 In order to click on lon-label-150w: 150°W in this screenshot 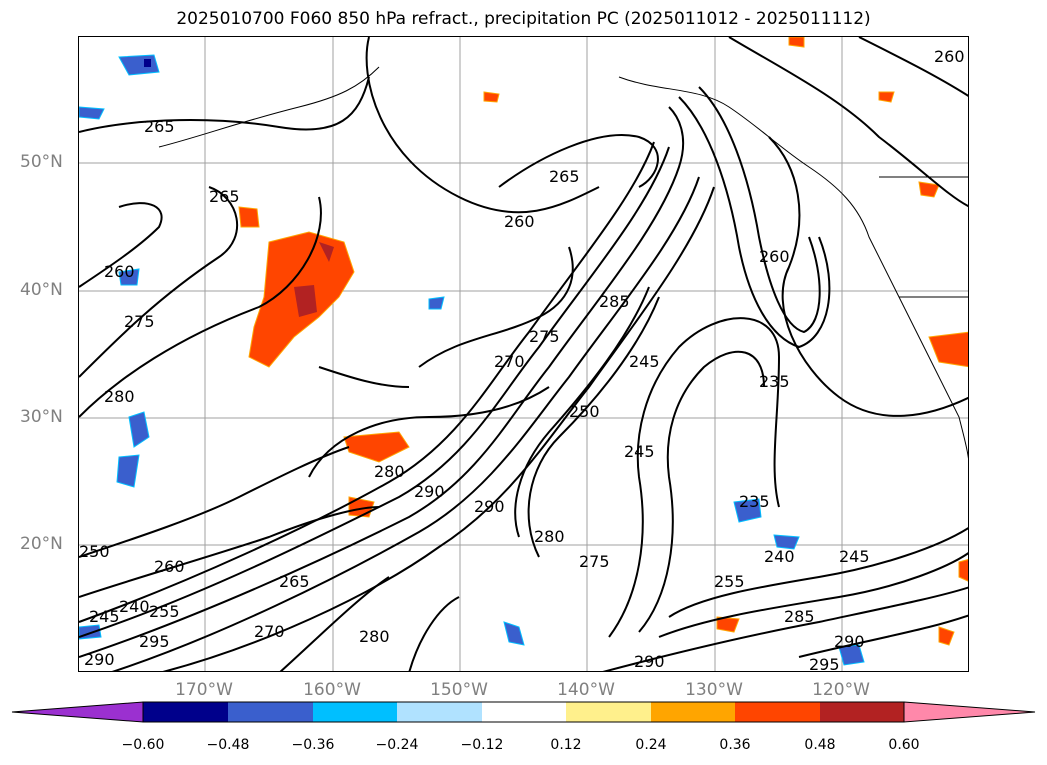, I will do `click(459, 690)`.